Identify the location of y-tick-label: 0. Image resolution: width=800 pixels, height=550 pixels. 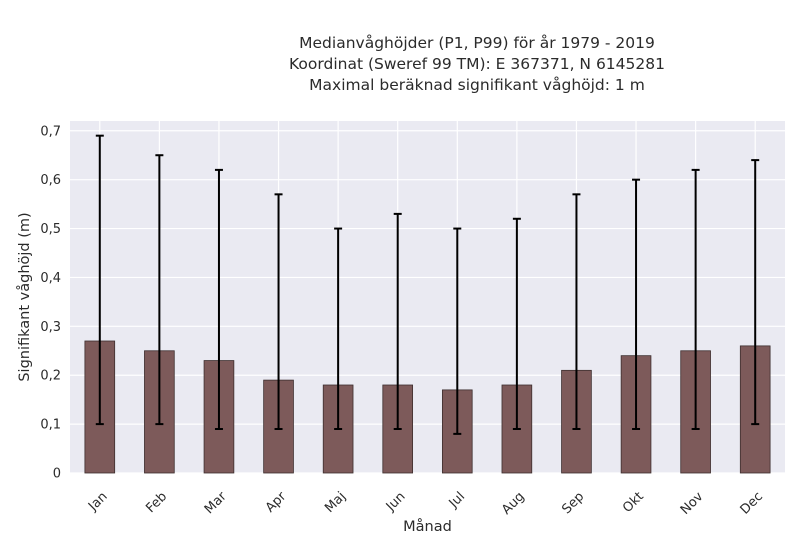
(57, 474).